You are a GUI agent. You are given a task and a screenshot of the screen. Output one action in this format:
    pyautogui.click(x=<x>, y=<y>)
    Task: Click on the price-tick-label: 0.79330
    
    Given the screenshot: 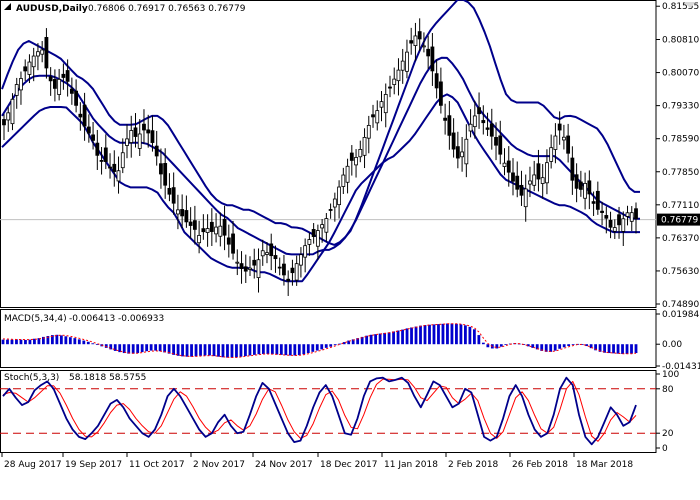 What is the action you would take?
    pyautogui.click(x=680, y=107)
    